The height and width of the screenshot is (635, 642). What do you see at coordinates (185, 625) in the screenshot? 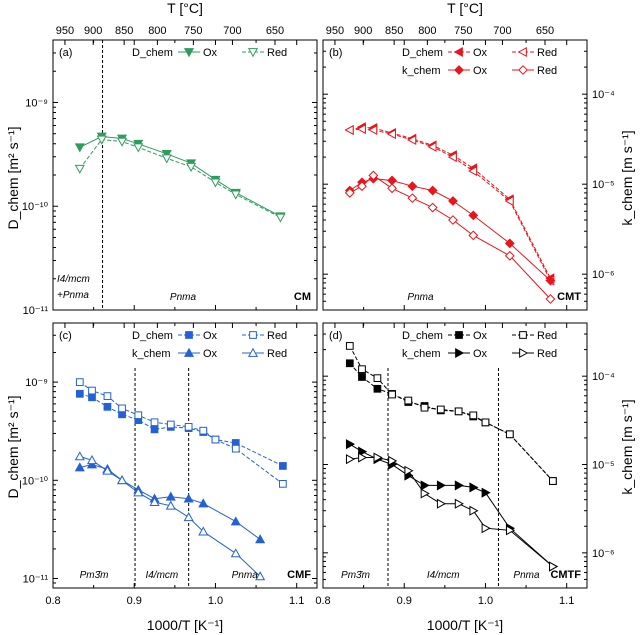
I see `bottom-axis-title-left: 1000/T [K⁻¹]` at bounding box center [185, 625].